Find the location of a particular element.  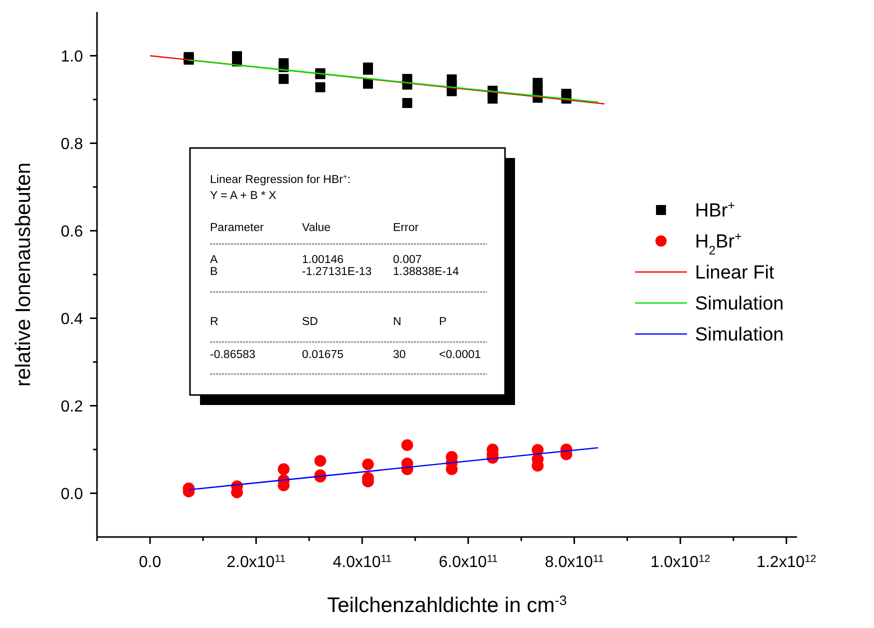

legend-label: H$_{2}$Br$^{+}$ is located at coordinates (718, 244).